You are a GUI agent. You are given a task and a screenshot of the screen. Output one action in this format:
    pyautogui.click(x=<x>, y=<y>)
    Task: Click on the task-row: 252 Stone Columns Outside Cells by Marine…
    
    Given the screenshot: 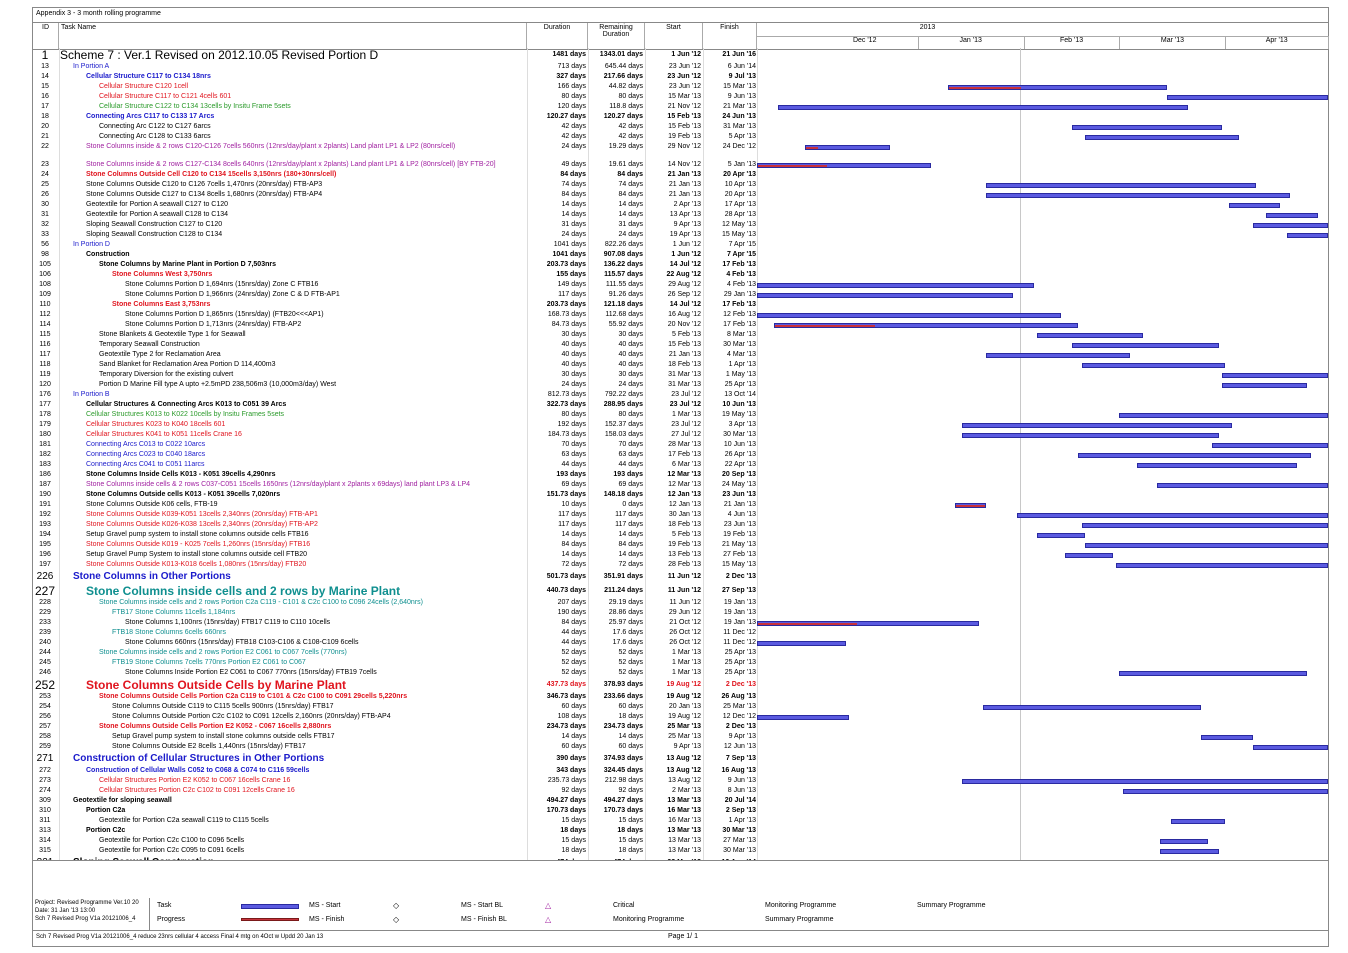 What is the action you would take?
    pyautogui.click(x=680, y=685)
    